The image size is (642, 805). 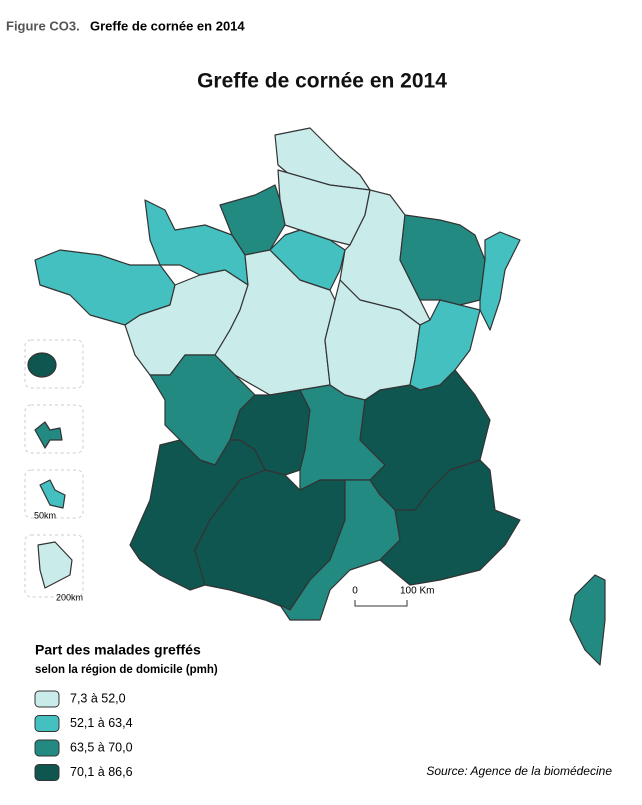 What do you see at coordinates (167, 25) in the screenshot?
I see `figure-title: Greffe de cornée en 2014` at bounding box center [167, 25].